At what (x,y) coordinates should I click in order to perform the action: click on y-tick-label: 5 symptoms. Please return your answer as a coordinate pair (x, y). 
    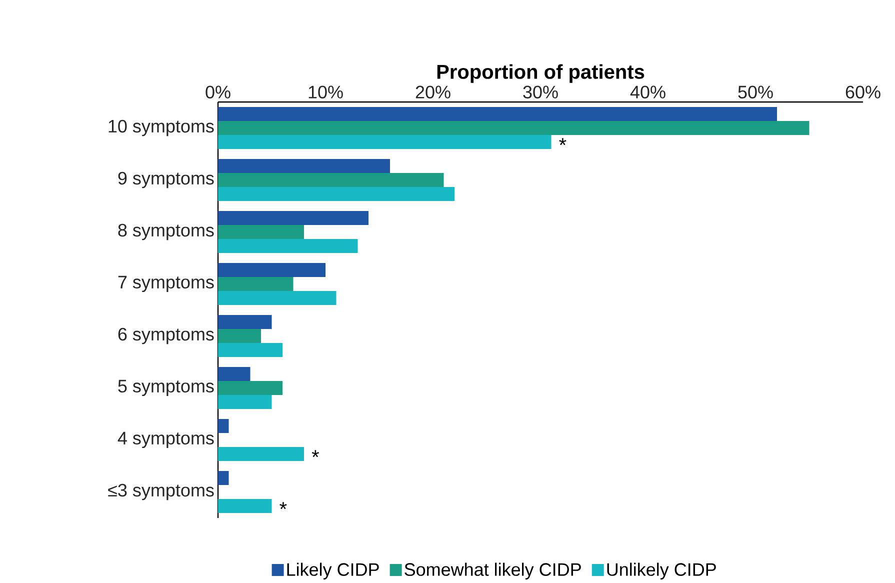
    Looking at the image, I should click on (166, 388).